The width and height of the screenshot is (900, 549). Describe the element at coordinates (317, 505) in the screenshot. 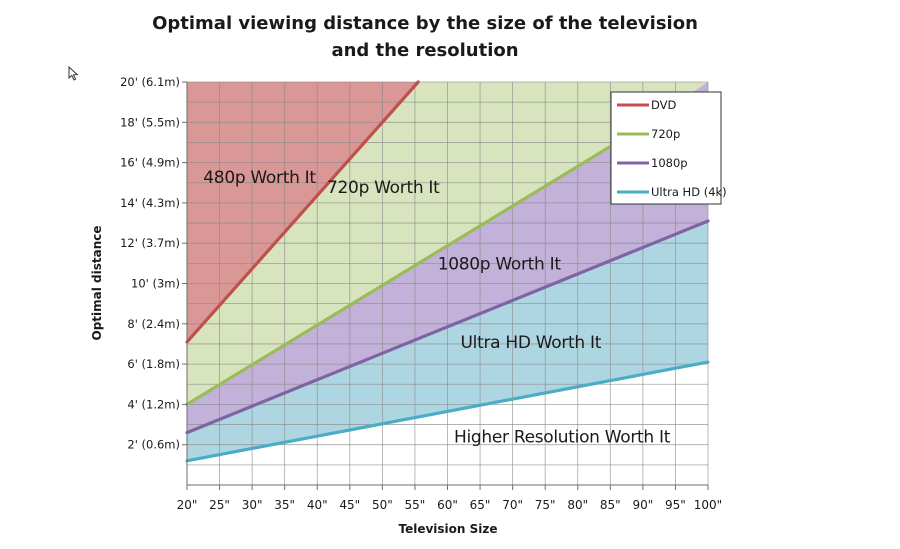

I see `x-tick-label: 40"` at that location.